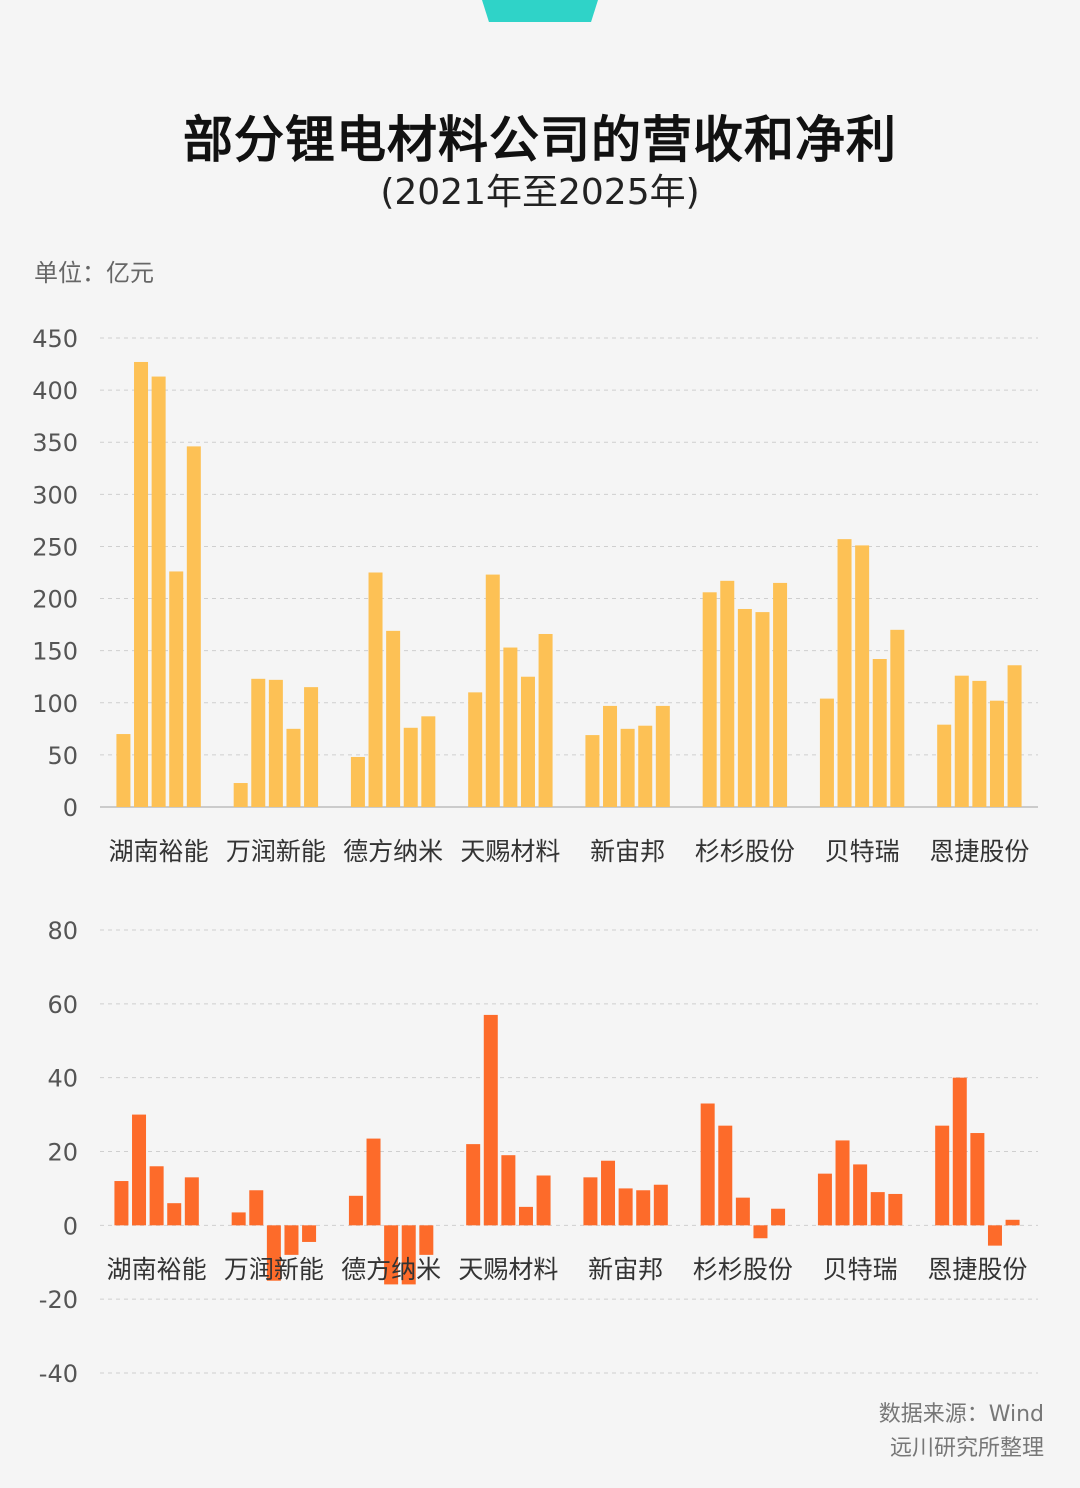  I want to click on y-tick-label: 60, so click(62, 1005).